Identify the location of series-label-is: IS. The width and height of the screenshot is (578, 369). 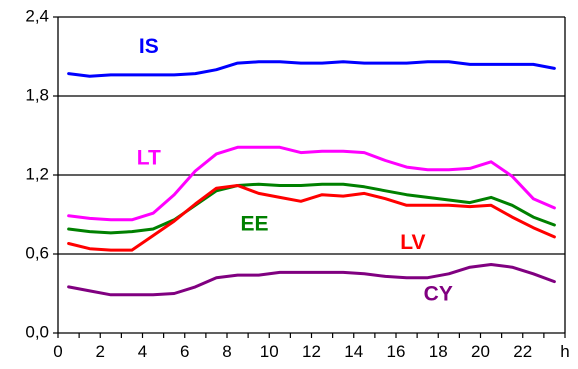
(149, 46).